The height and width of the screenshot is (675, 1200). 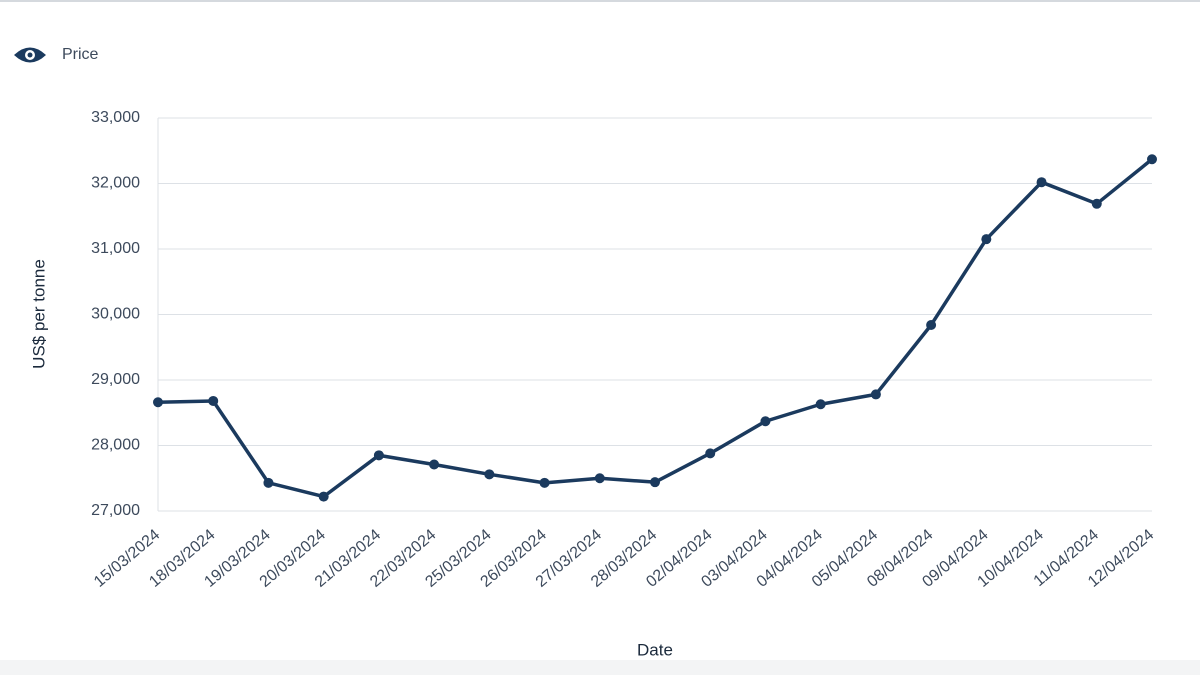 What do you see at coordinates (600, 667) in the screenshot?
I see `bottom-strip` at bounding box center [600, 667].